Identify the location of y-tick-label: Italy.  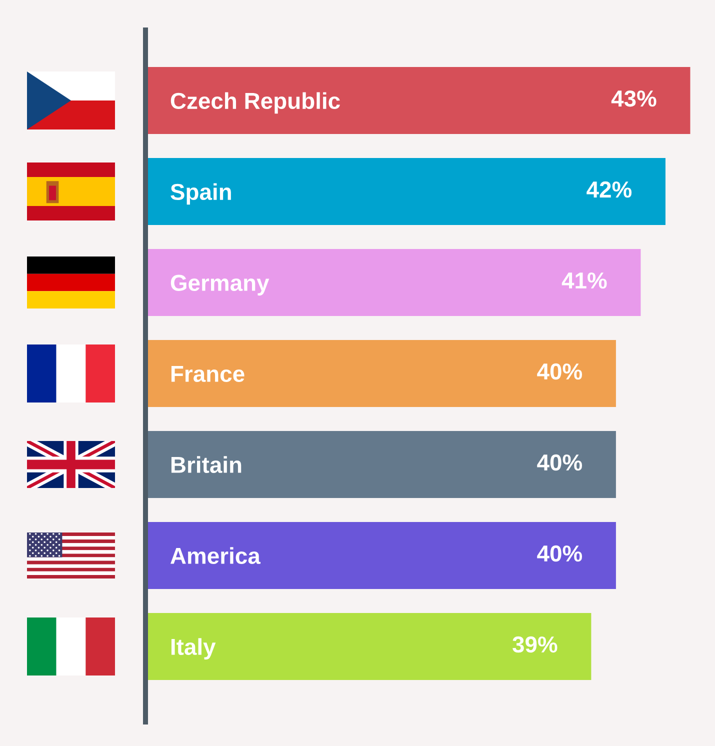
(193, 649).